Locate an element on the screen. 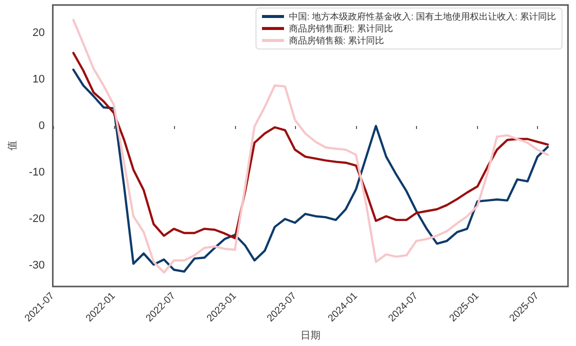 Image resolution: width=576 pixels, height=346 pixels. y-tick-label: 20 is located at coordinates (38, 32).